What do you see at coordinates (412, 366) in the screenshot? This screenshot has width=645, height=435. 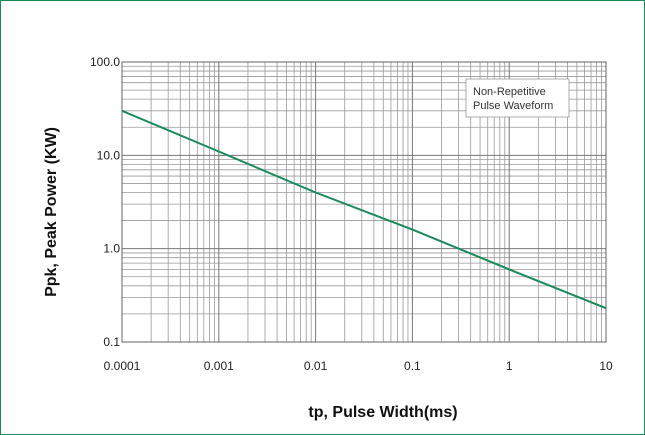 I see `x-tick-label: 0.1` at bounding box center [412, 366].